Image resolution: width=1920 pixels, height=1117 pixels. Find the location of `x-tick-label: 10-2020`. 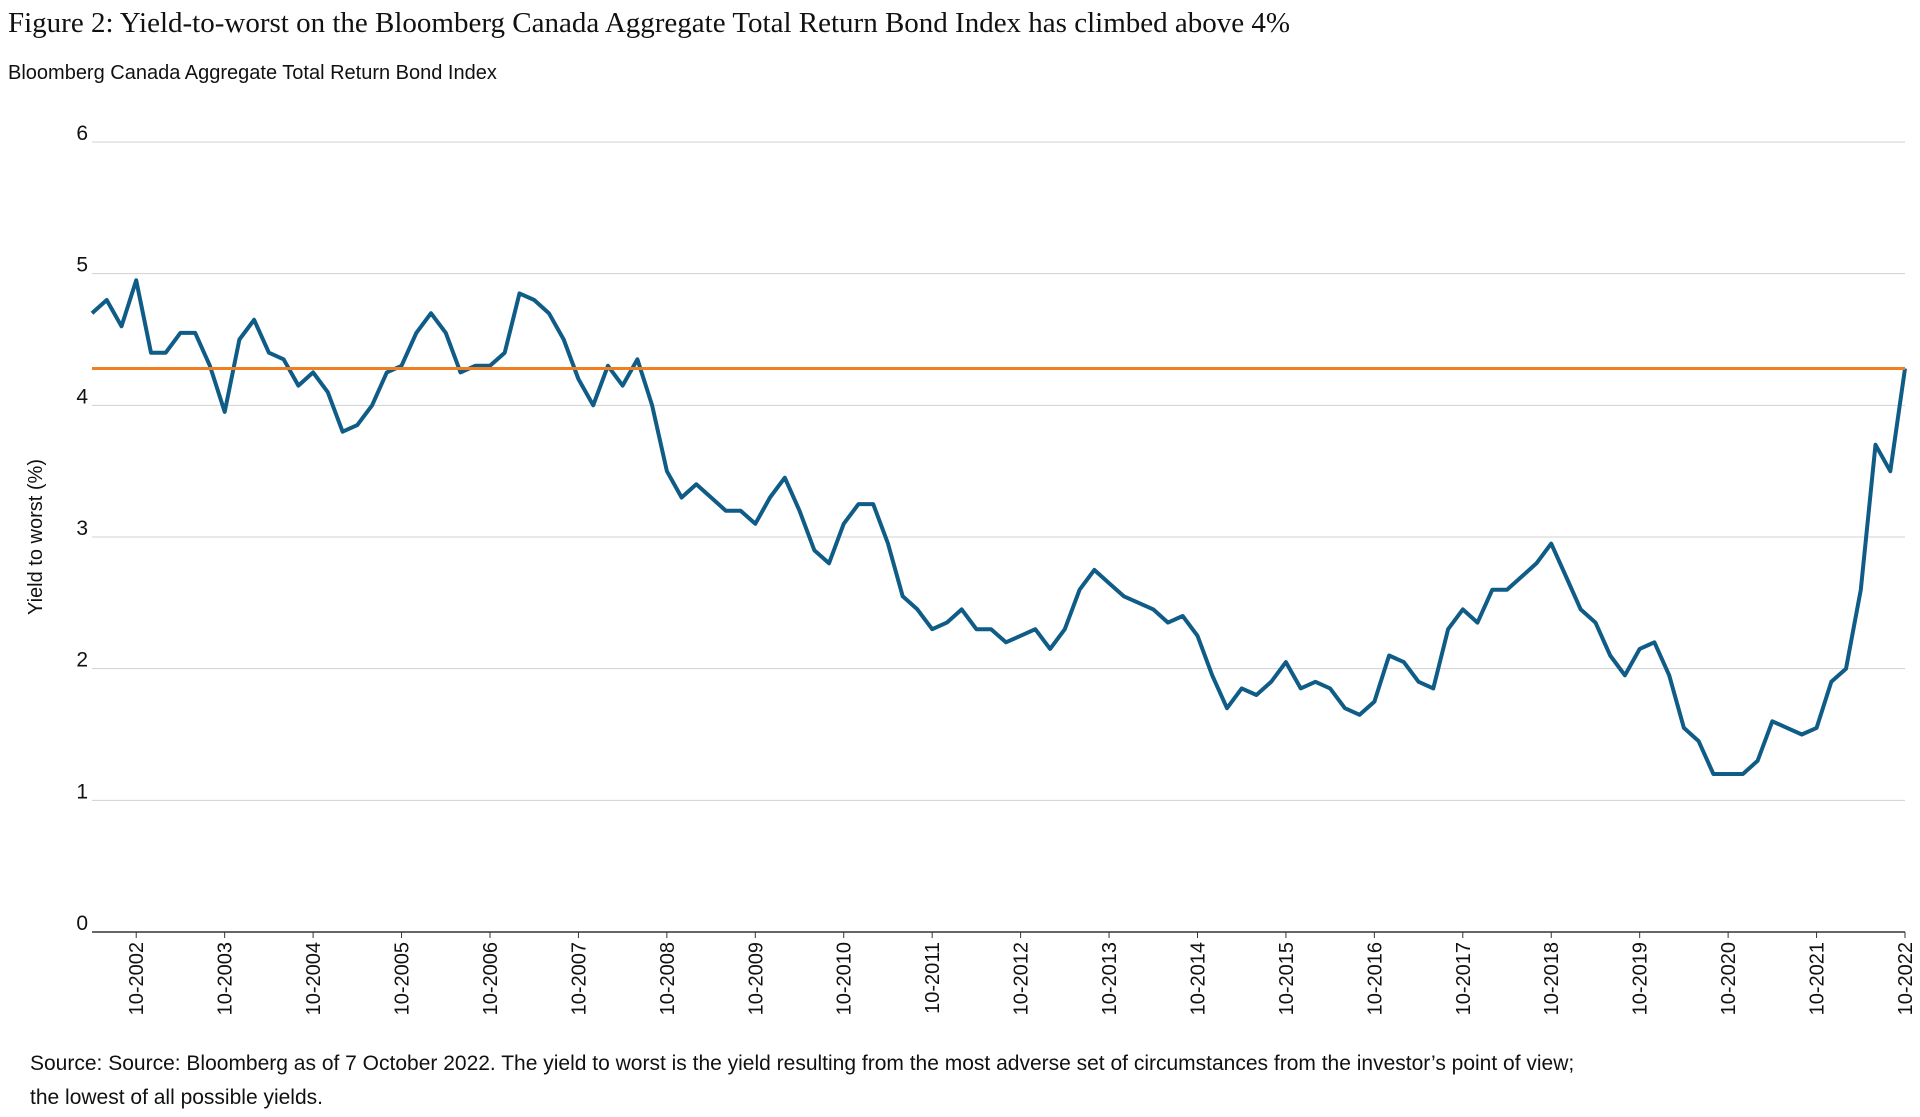

x-tick-label: 10-2020 is located at coordinates (1729, 978).